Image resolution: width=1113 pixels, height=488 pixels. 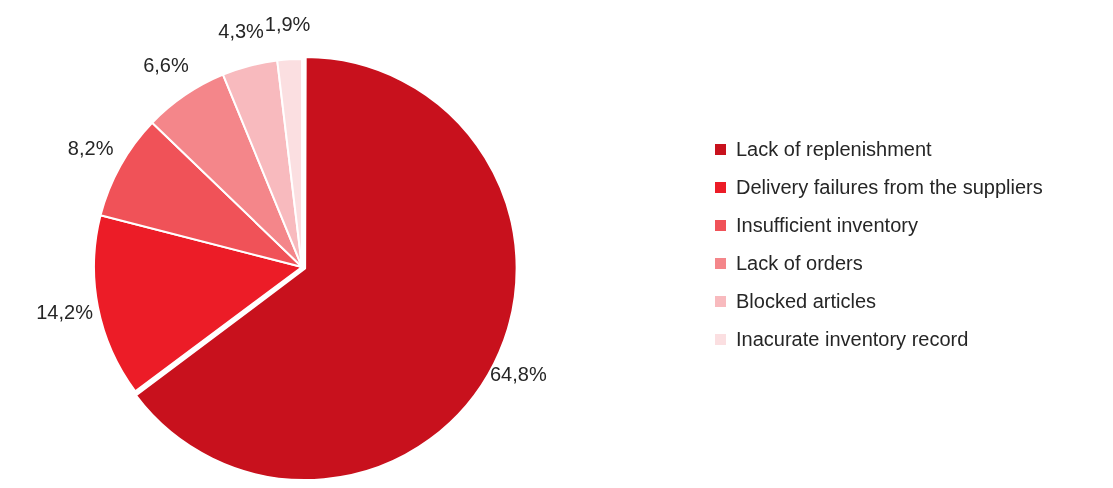 What do you see at coordinates (287, 23) in the screenshot?
I see `data-label: 1,9%` at bounding box center [287, 23].